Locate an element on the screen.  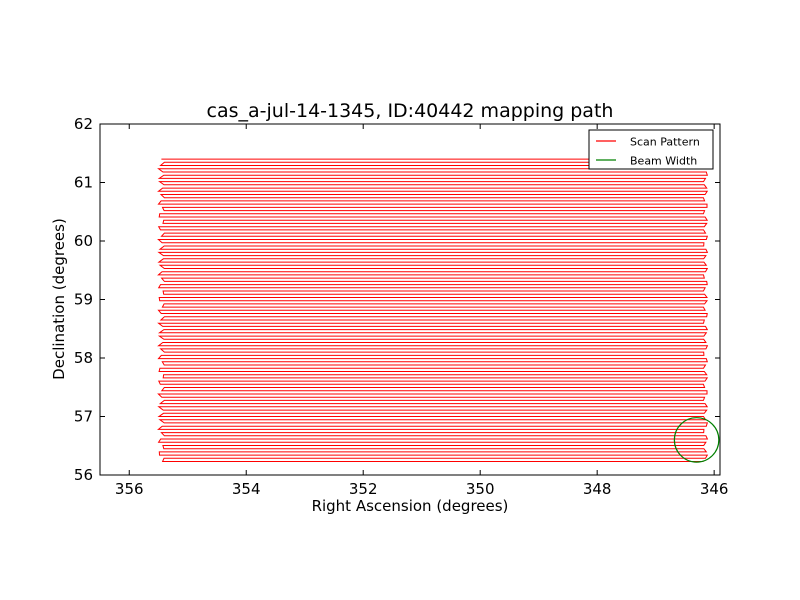
beam-width-circle is located at coordinates (696, 440).